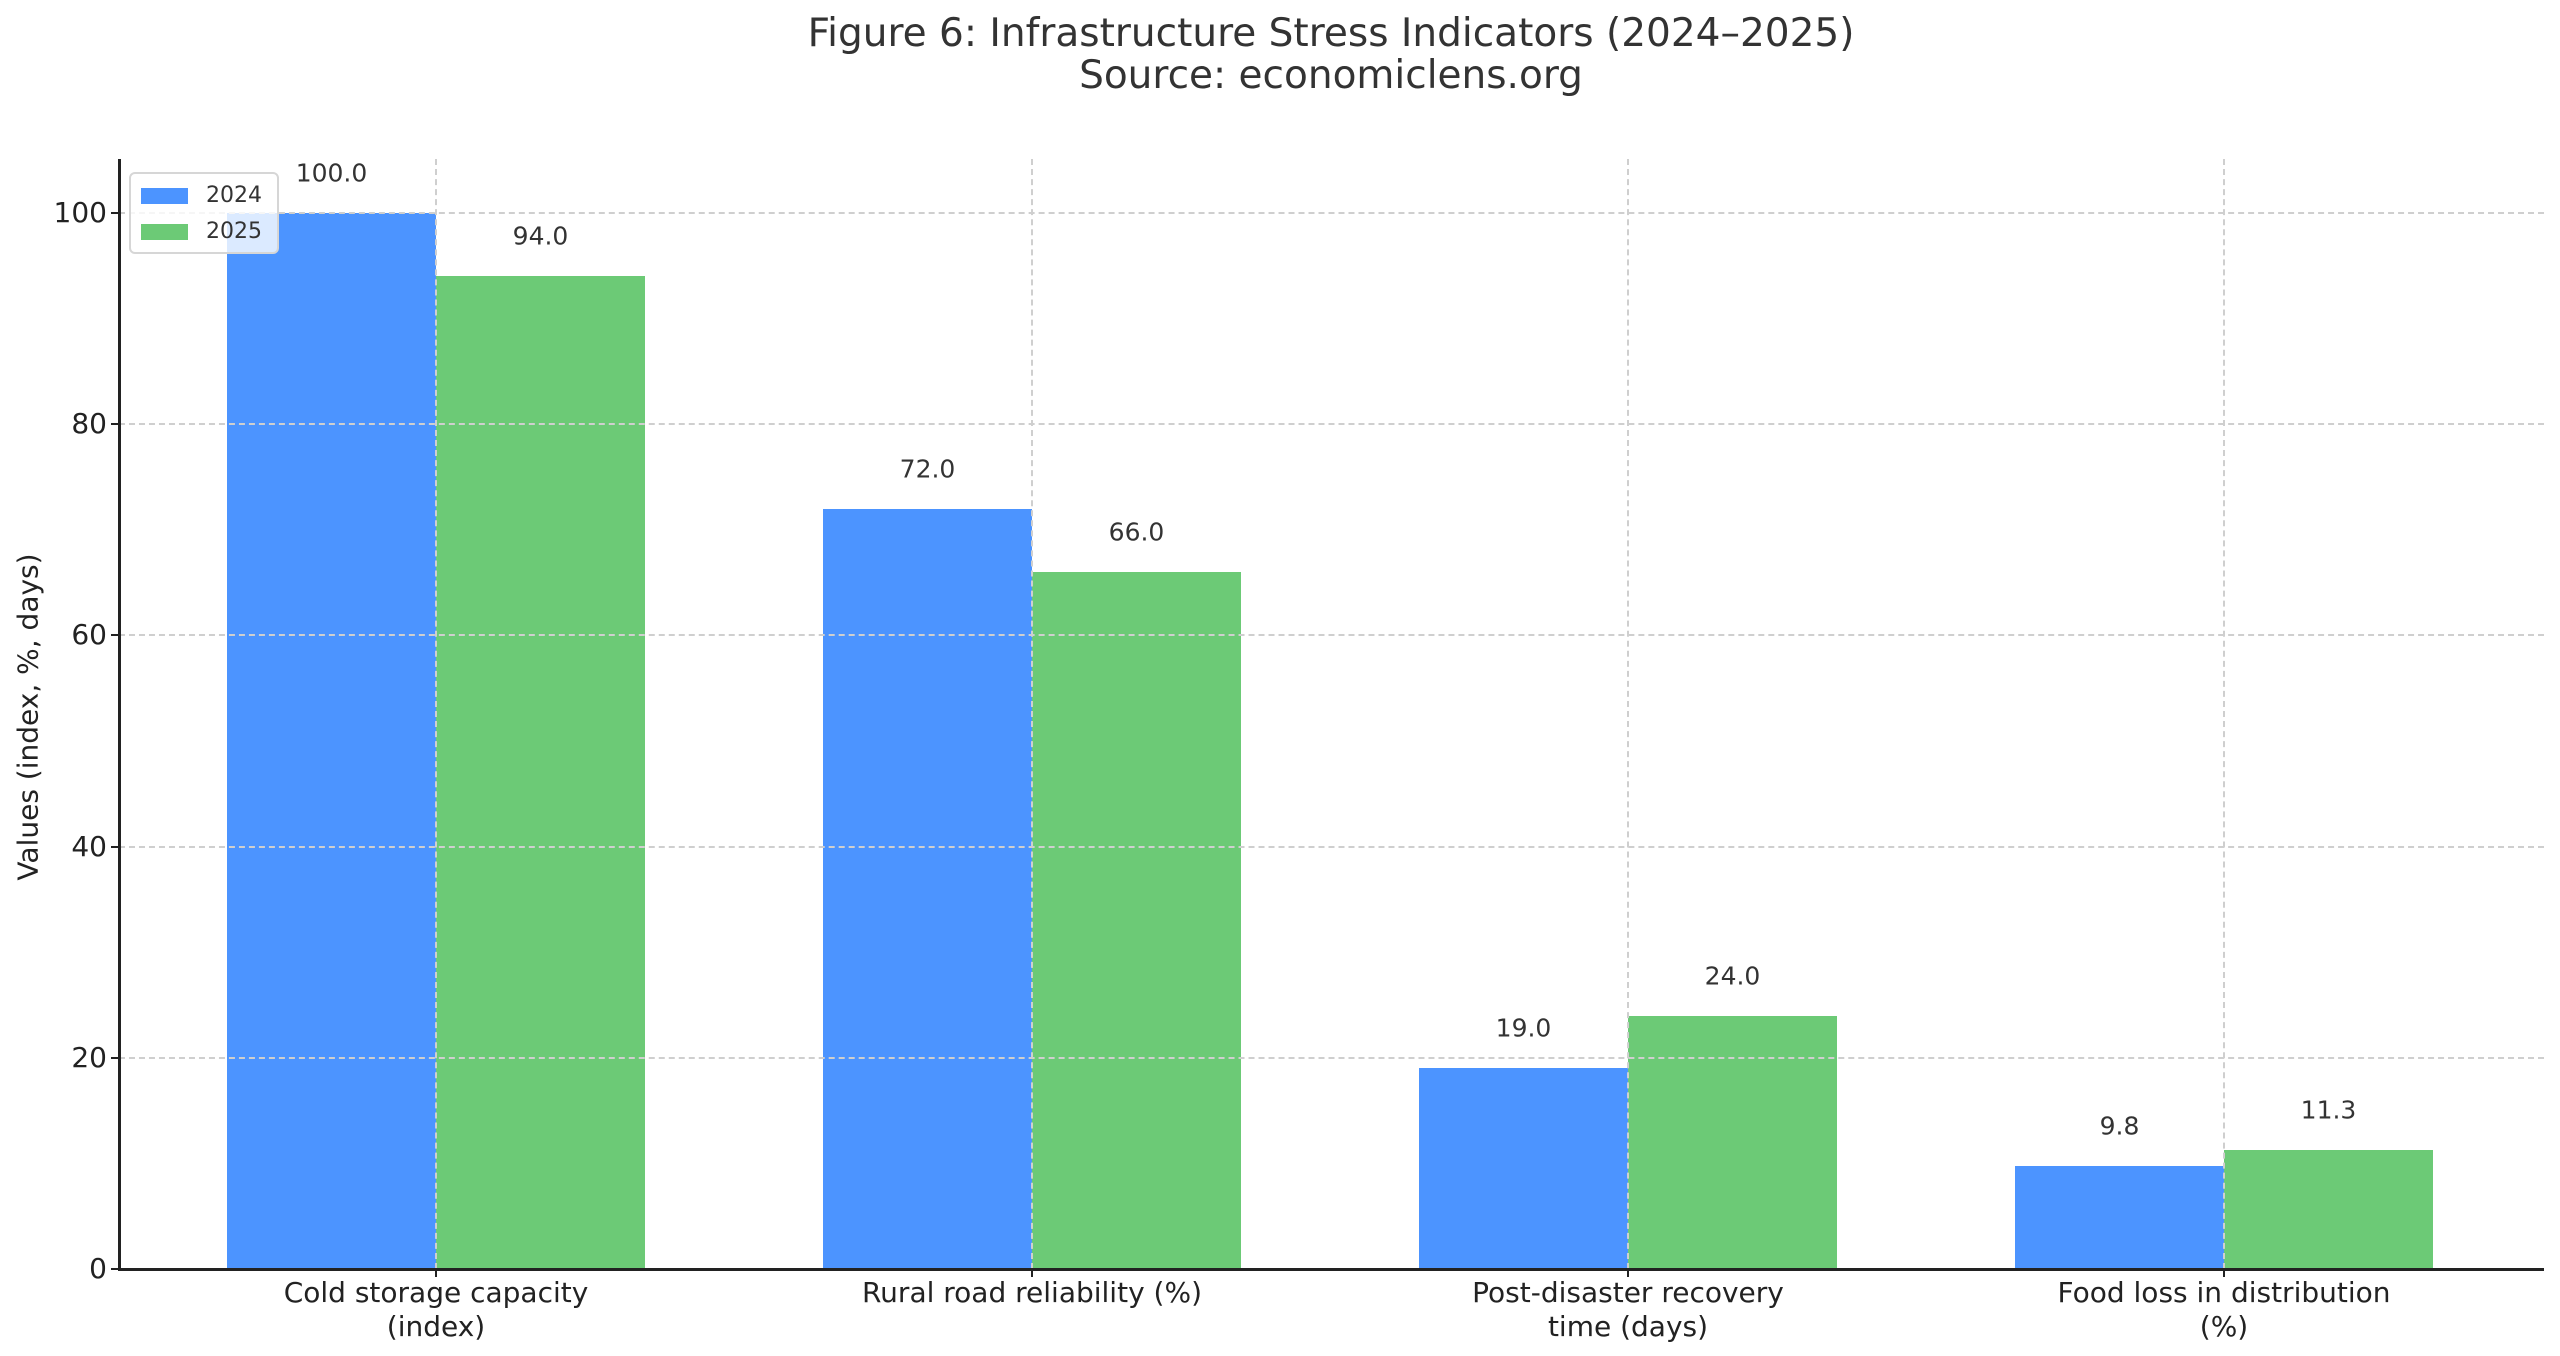 This screenshot has width=2560, height=1356. What do you see at coordinates (1031, 1292) in the screenshot?
I see `x-tick-label: Rural road reliability (%)` at bounding box center [1031, 1292].